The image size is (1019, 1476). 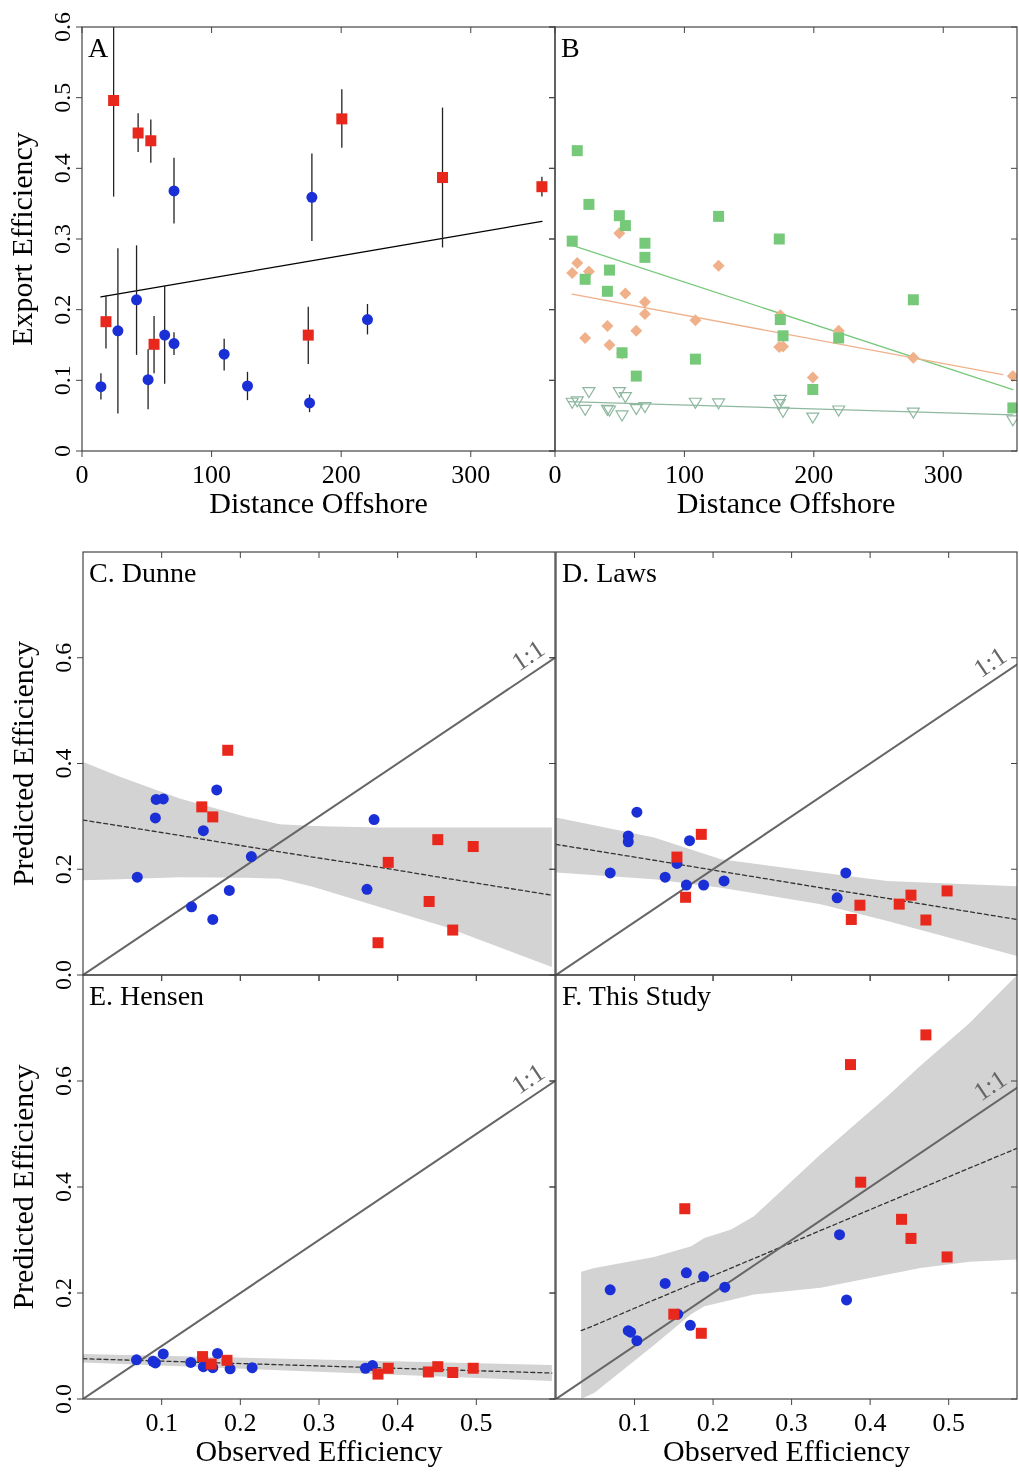 What do you see at coordinates (63, 1081) in the screenshot?
I see `y-tick-label: 0.6` at bounding box center [63, 1081].